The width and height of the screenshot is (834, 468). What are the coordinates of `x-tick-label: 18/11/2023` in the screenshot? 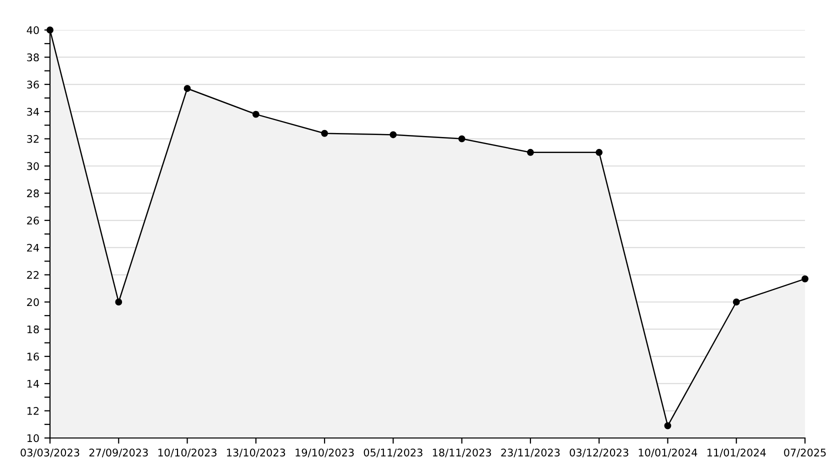 It's located at (461, 453).